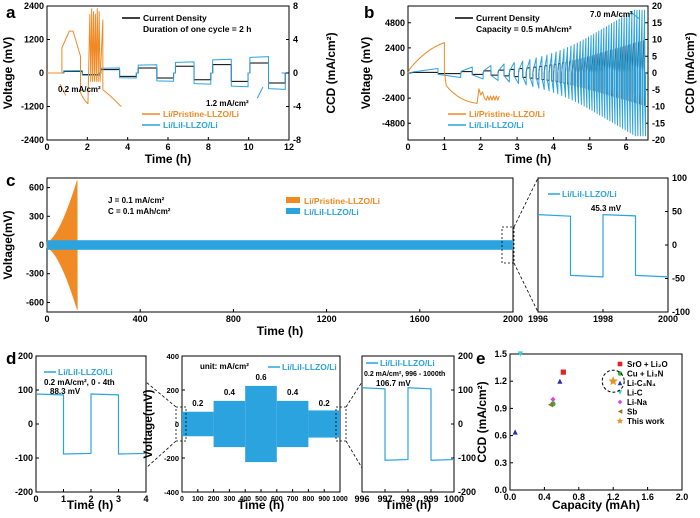 Image resolution: width=700 pixels, height=518 pixels. I want to click on chart-d-left-xtick-label: 2, so click(90, 499).